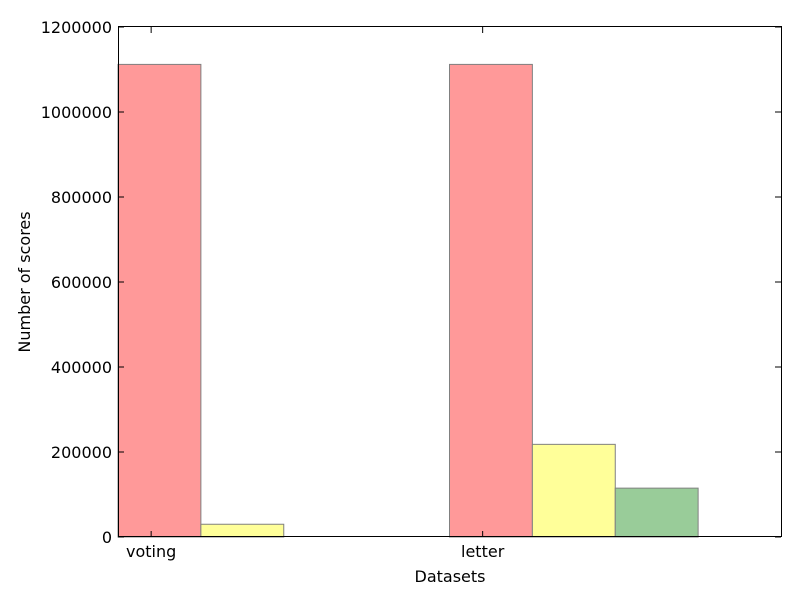 This screenshot has width=800, height=600. Describe the element at coordinates (76, 112) in the screenshot. I see `y-tick-label: 1000000` at that location.